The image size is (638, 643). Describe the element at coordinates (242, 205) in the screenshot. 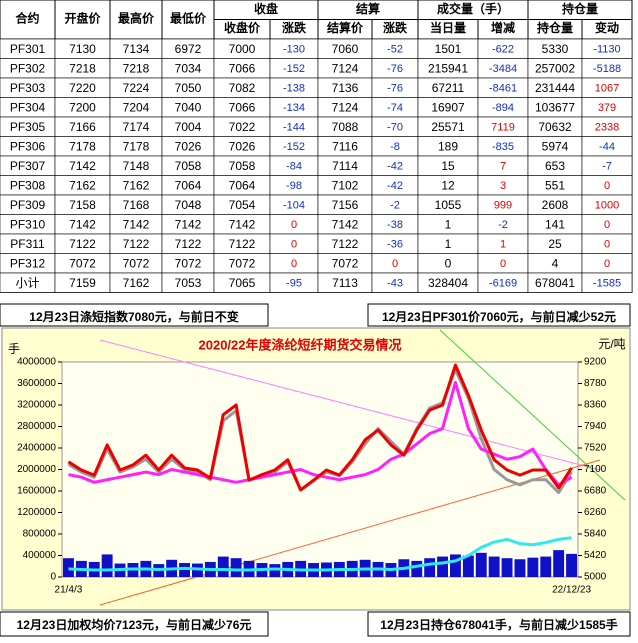

I see `cell-text: 7054` at that location.